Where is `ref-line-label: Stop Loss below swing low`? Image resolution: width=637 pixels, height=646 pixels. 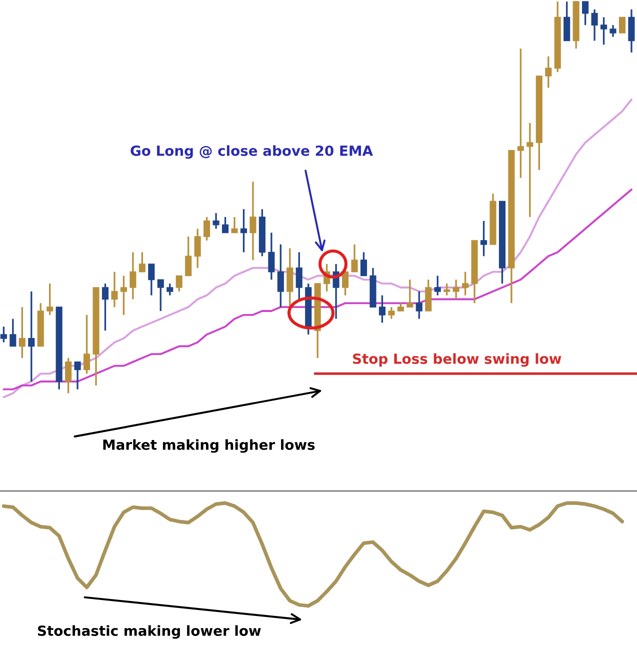
ref-line-label: Stop Loss below swing low is located at coordinates (457, 360).